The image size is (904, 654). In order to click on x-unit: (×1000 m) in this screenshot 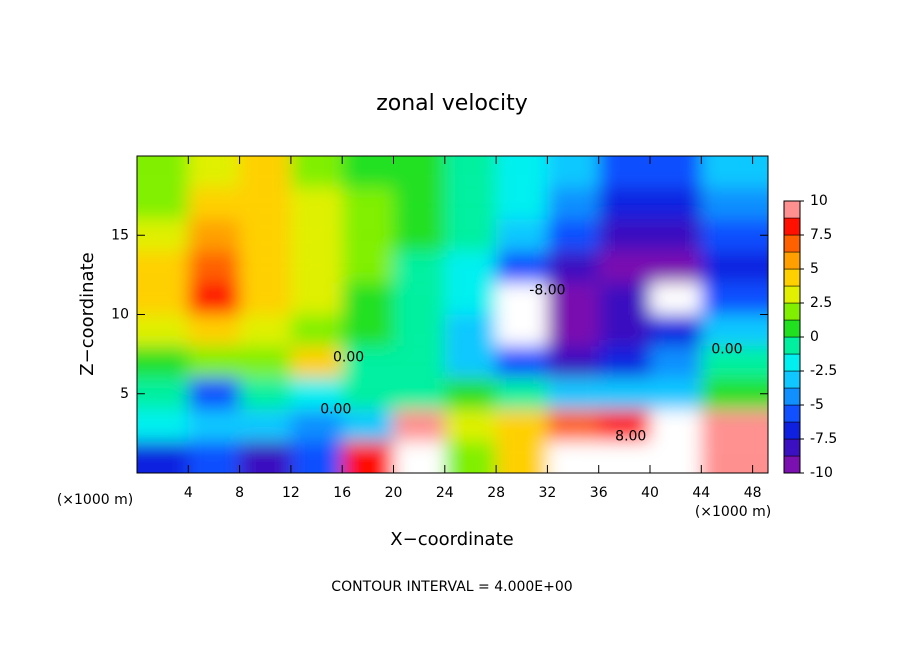, I will do `click(733, 512)`.